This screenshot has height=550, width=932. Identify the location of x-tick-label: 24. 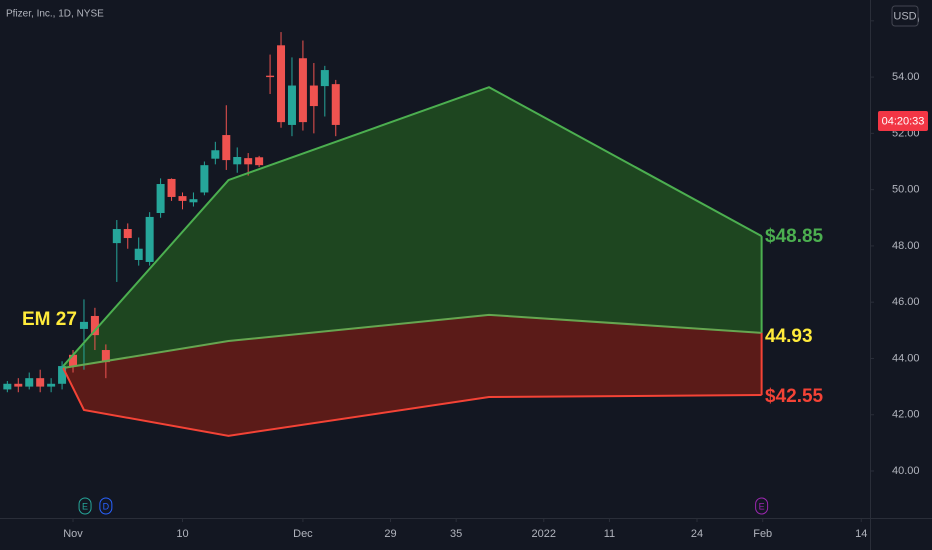
(697, 534).